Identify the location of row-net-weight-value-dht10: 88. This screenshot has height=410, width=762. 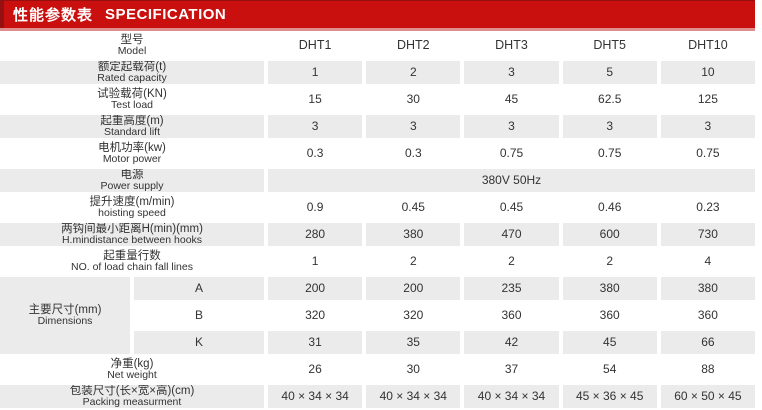
(708, 369).